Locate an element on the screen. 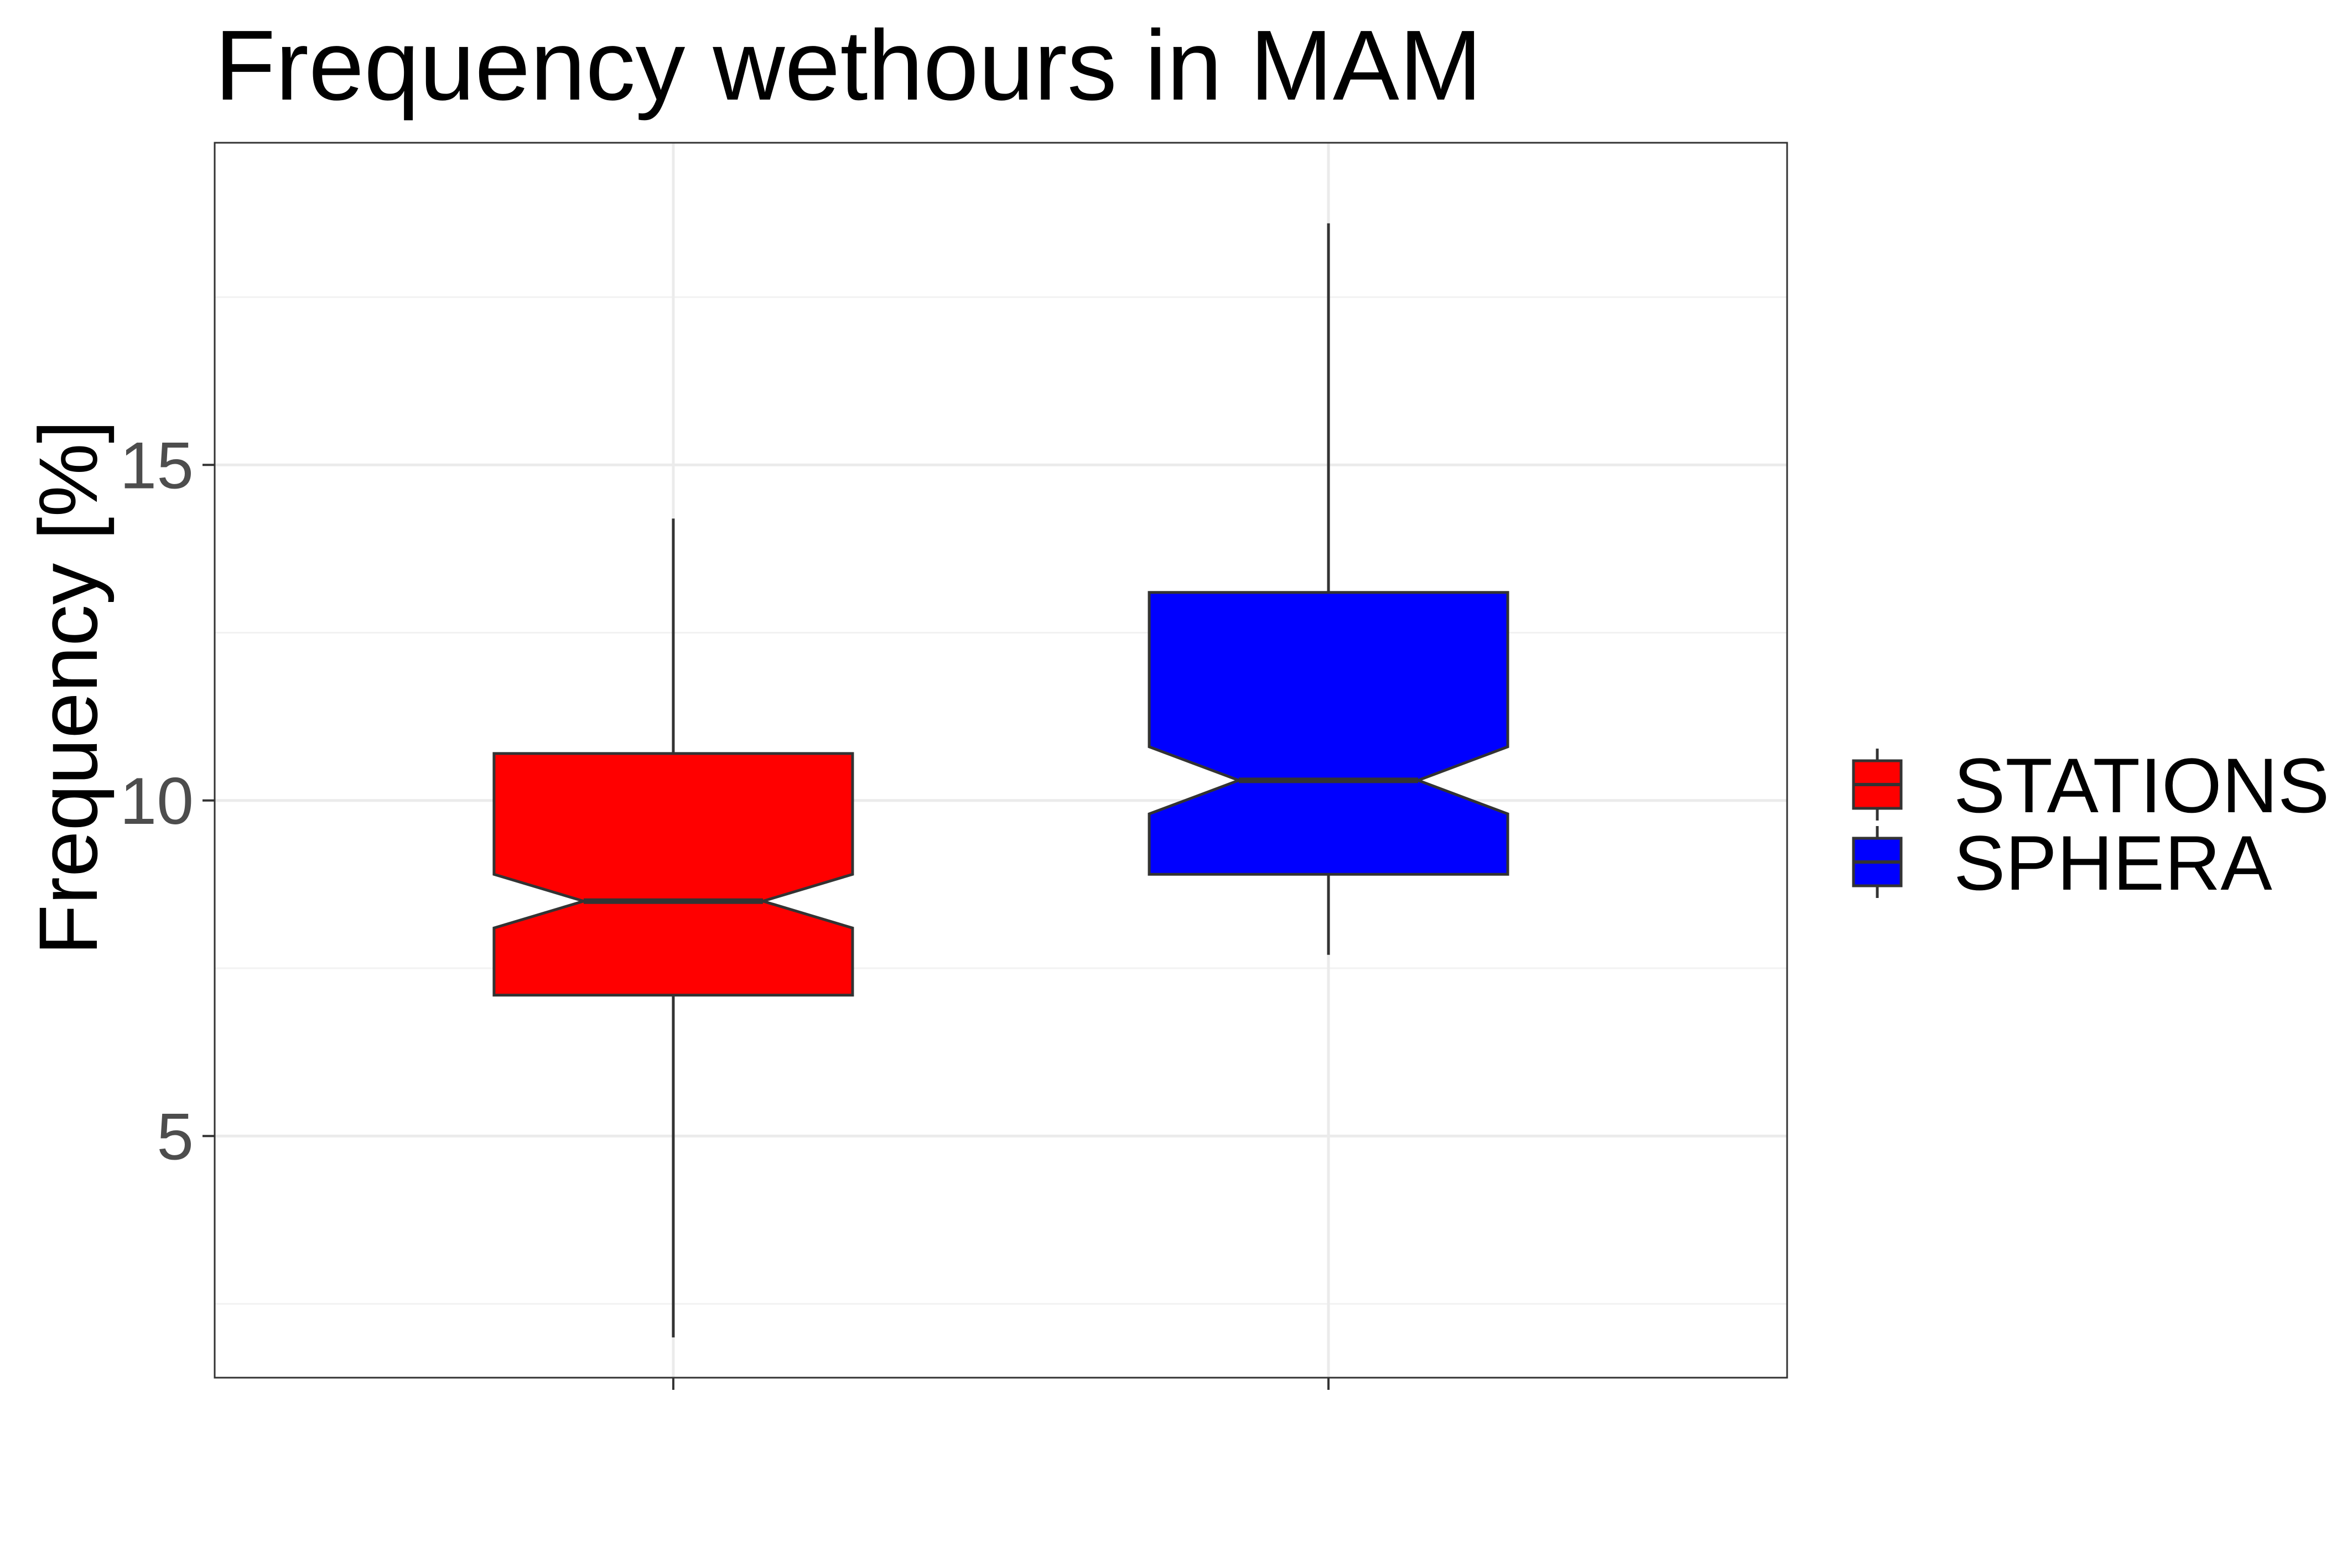 The image size is (2352, 1568). legend-item-stations: STATIONS is located at coordinates (2090, 786).